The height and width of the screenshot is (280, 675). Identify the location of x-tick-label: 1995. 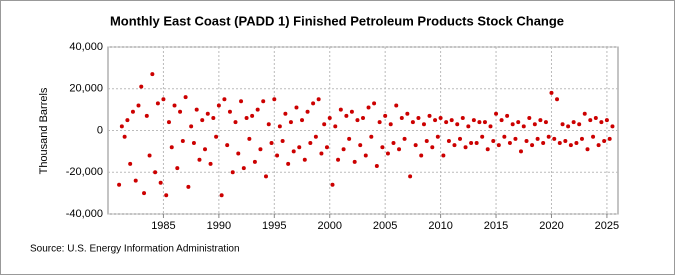
(274, 226).